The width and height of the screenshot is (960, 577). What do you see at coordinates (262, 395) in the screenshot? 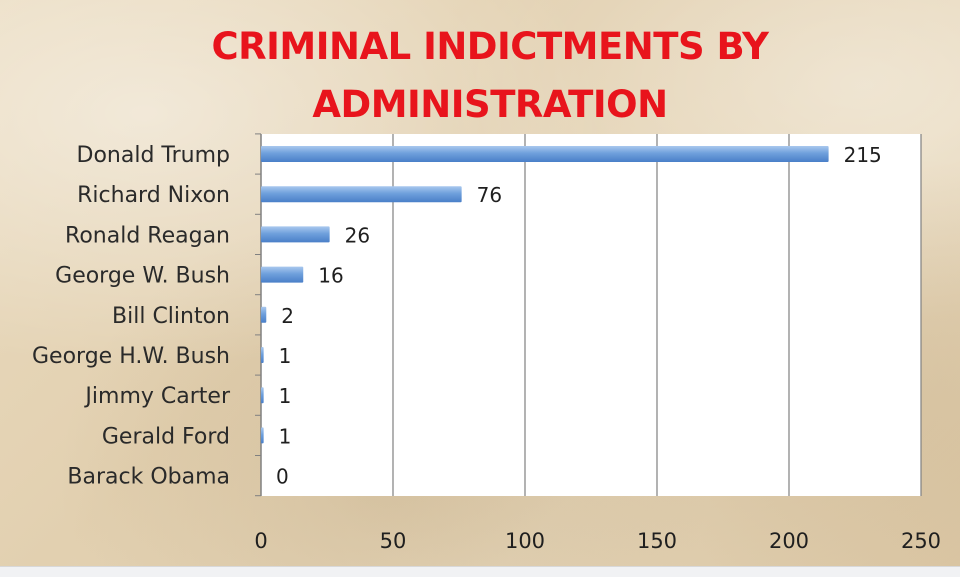
I see `bar-jimmy-carter` at bounding box center [262, 395].